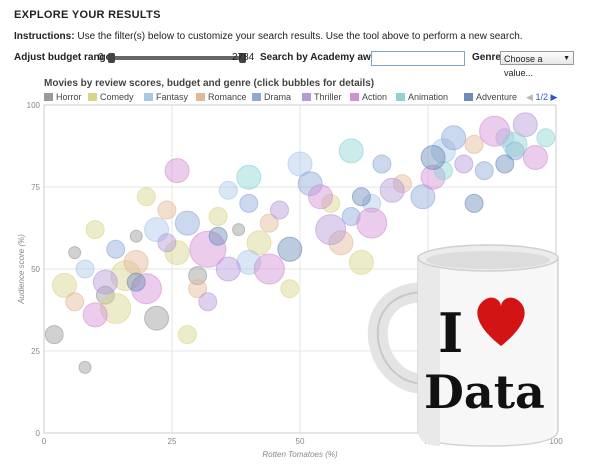 The height and width of the screenshot is (474, 600). I want to click on budget-max-handle, so click(242, 58).